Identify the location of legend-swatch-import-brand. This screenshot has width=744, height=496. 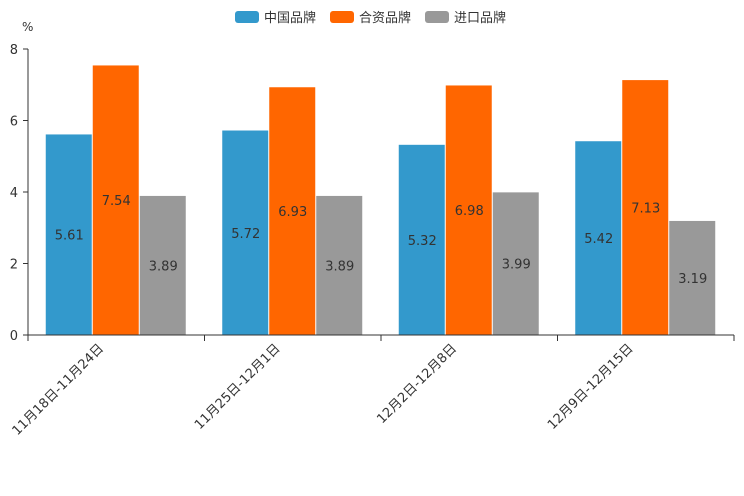
(437, 16).